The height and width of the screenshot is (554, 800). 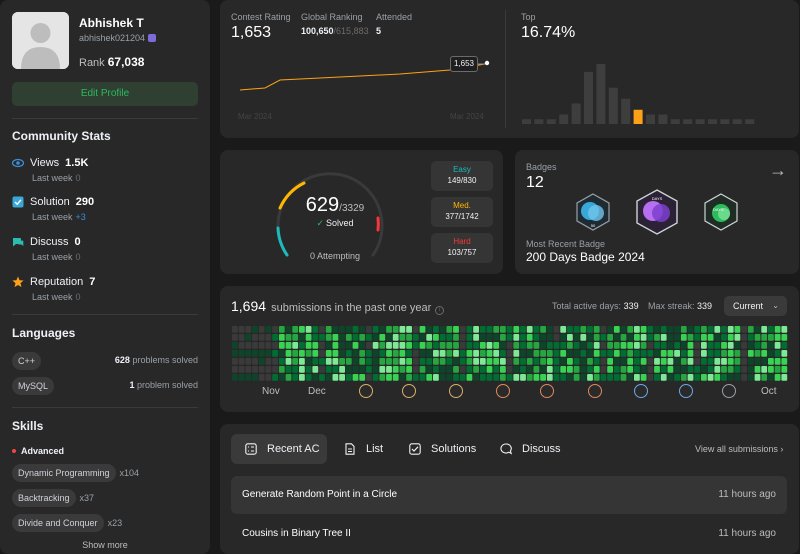 I want to click on stat-label: Views, so click(x=45, y=163).